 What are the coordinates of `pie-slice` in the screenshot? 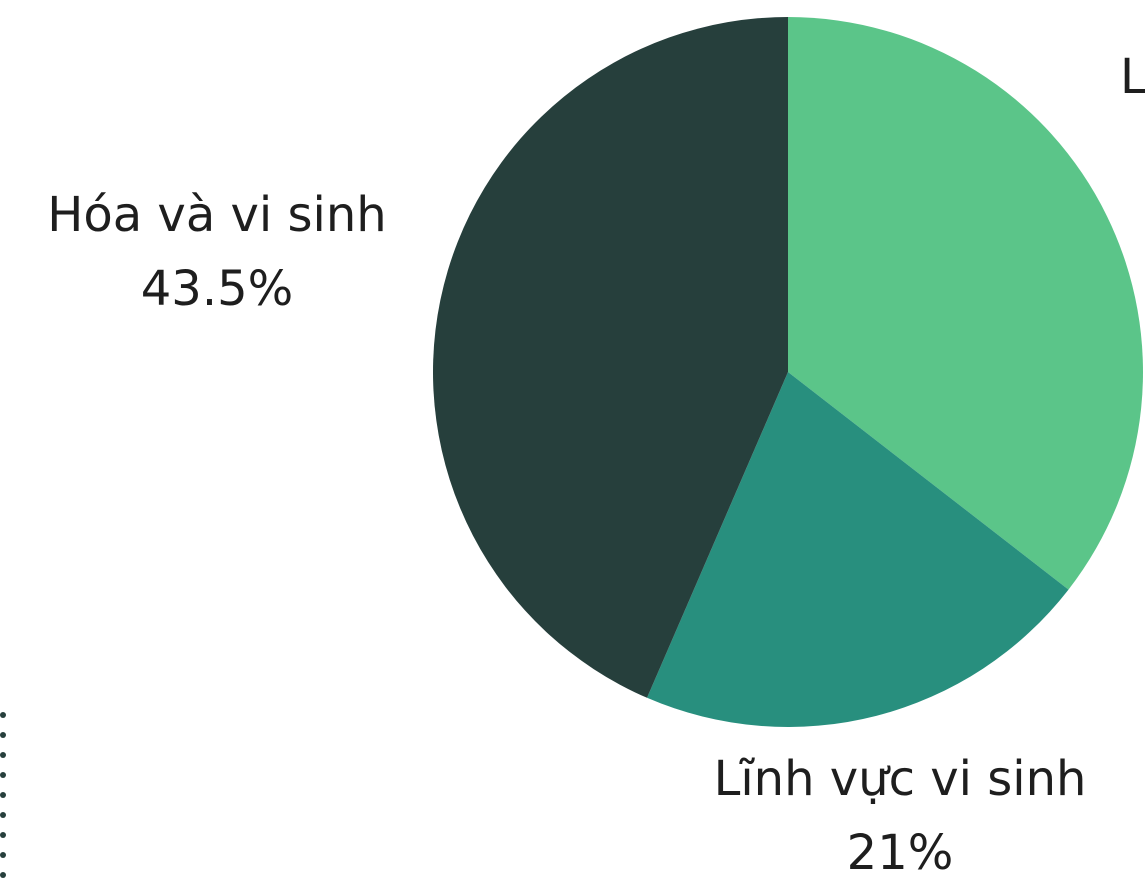 It's located at (858, 549).